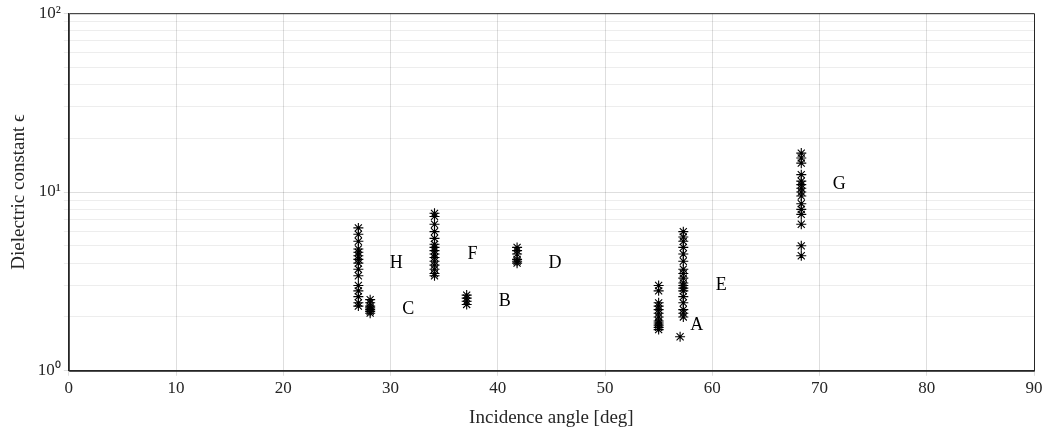 The image size is (1050, 435). I want to click on annotation: F, so click(472, 252).